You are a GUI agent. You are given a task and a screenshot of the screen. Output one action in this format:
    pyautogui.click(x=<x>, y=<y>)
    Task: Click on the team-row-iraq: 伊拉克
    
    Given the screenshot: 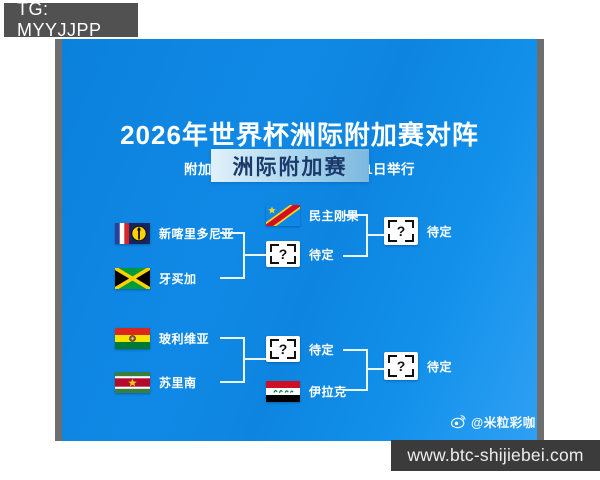 What is the action you would take?
    pyautogui.click(x=306, y=391)
    